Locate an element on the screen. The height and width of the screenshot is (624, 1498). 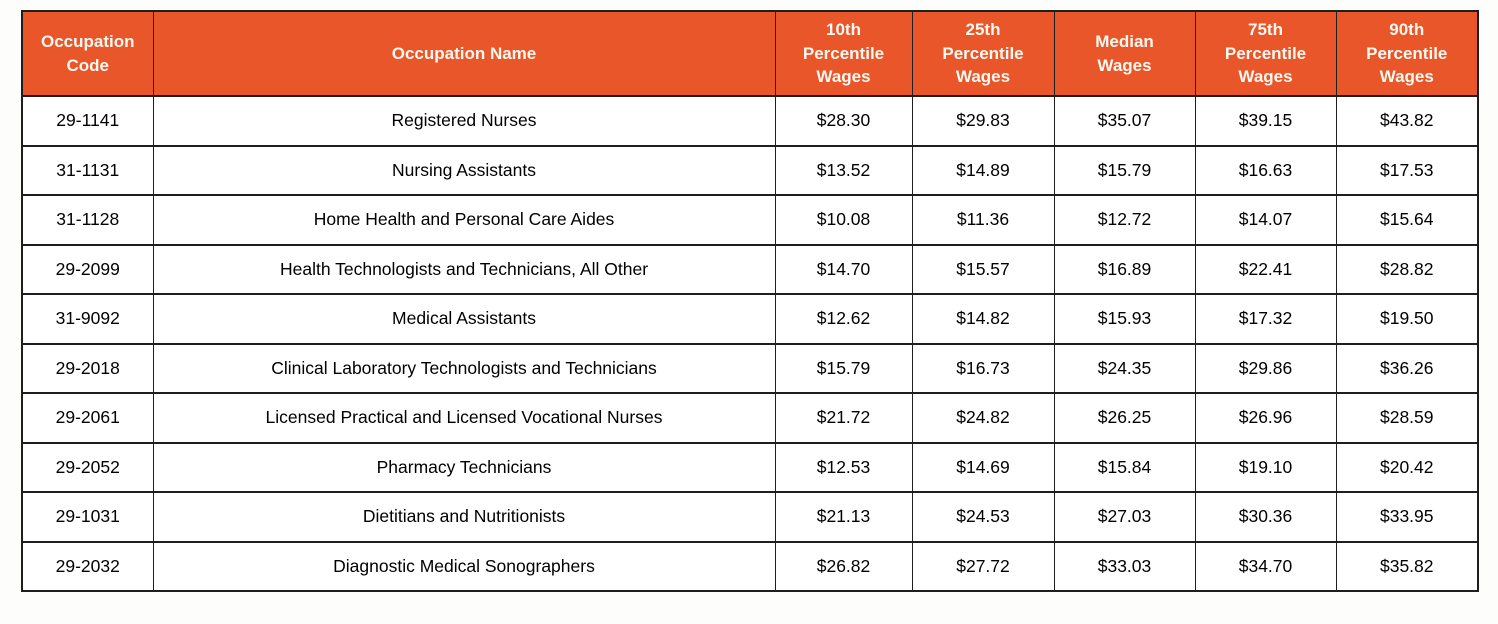
cell-occupation-code: 29-2099 is located at coordinates (87, 269).